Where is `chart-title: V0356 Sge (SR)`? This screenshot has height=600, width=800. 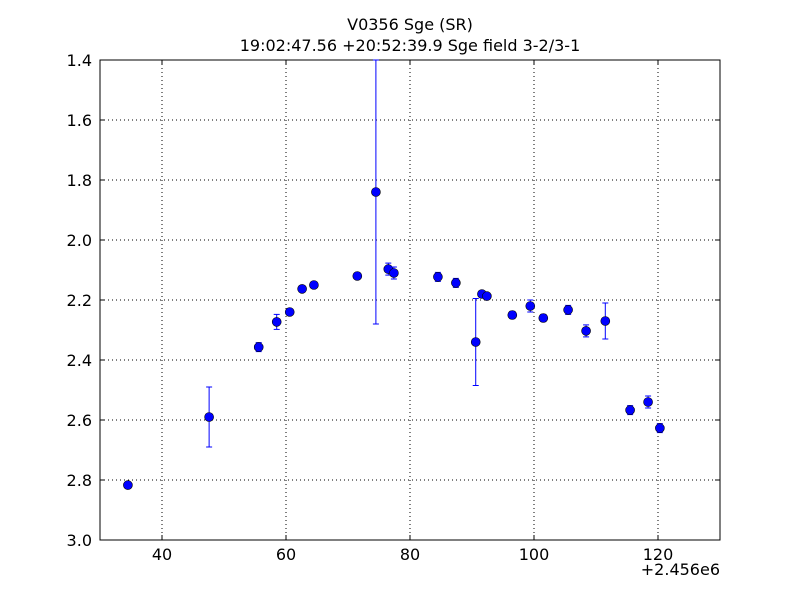
chart-title: V0356 Sge (SR) is located at coordinates (410, 24).